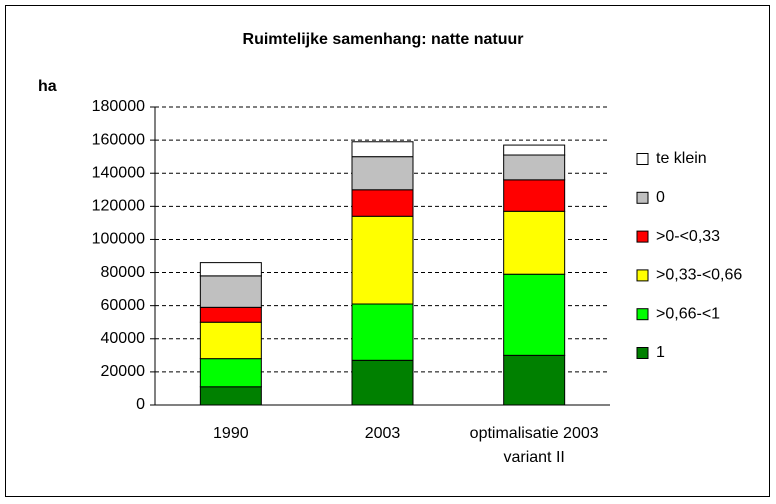 Image resolution: width=776 pixels, height=504 pixels. What do you see at coordinates (118, 139) in the screenshot?
I see `y-tick-label: 160000` at bounding box center [118, 139].